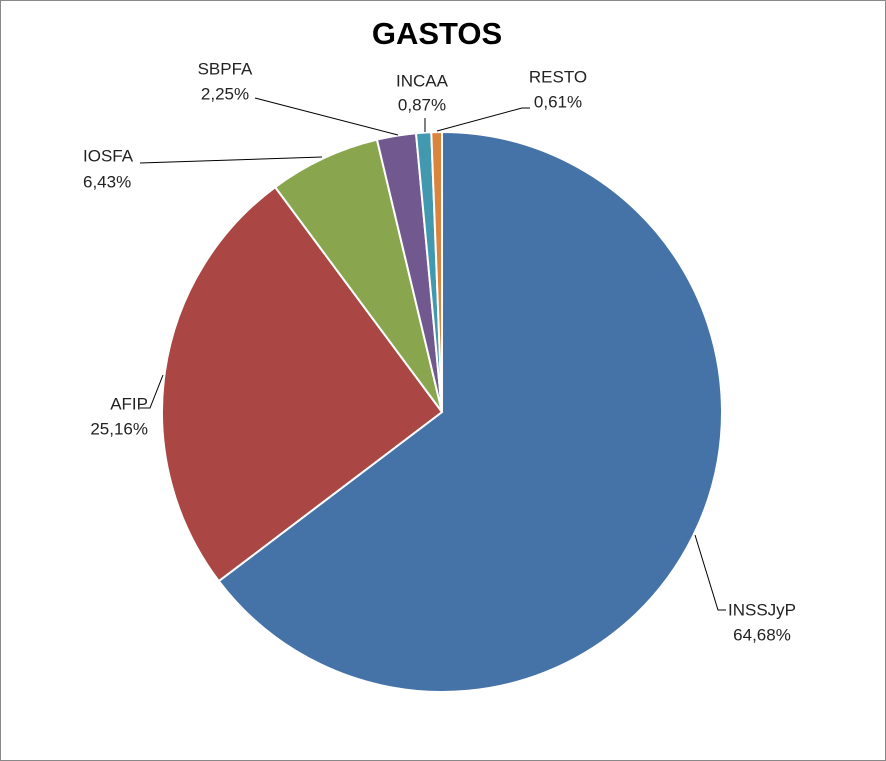 The height and width of the screenshot is (761, 886). What do you see at coordinates (225, 68) in the screenshot?
I see `slice-label: SBPFA` at bounding box center [225, 68].